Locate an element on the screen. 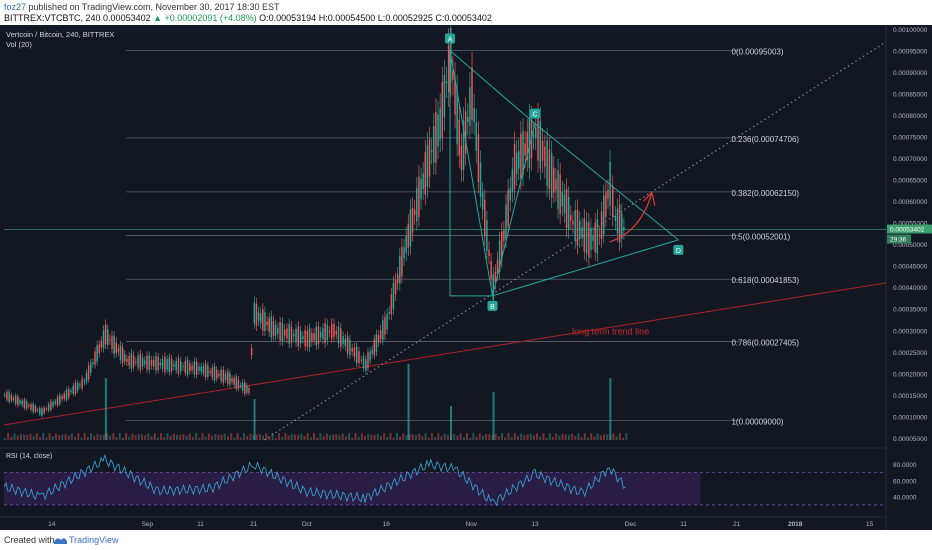 The width and height of the screenshot is (932, 550). x-tick-label: 13 is located at coordinates (535, 524).